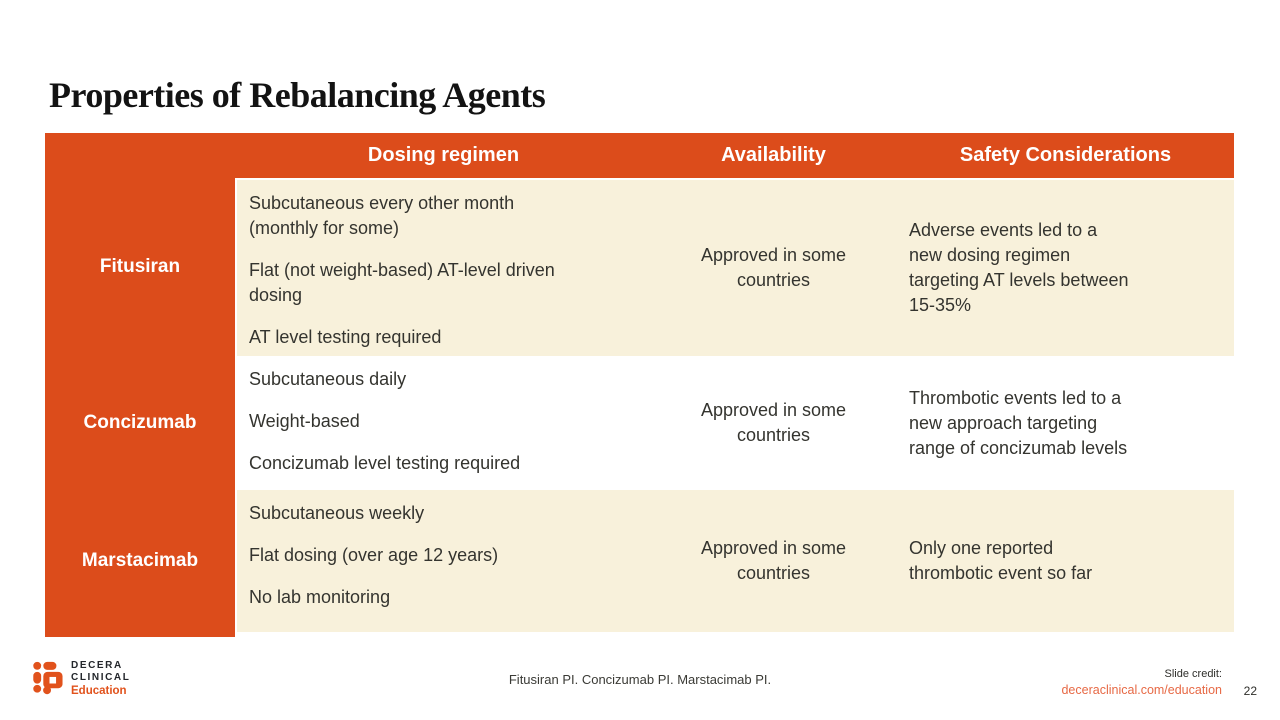  What do you see at coordinates (374, 555) in the screenshot?
I see `dosing-item: Flat dosing (over age 12 years)` at bounding box center [374, 555].